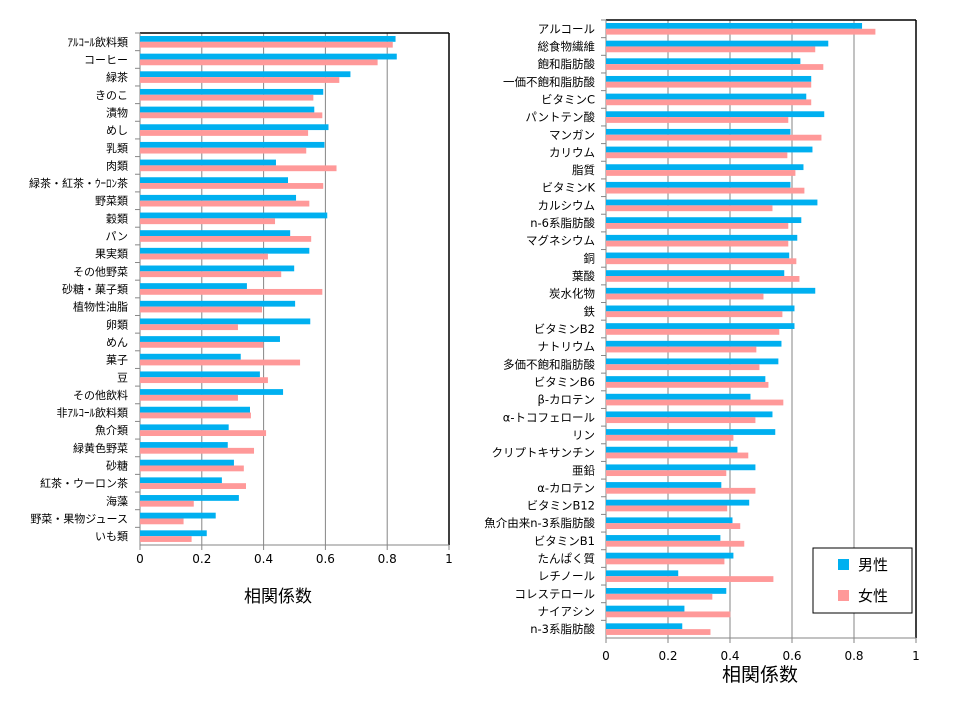 The height and width of the screenshot is (720, 960). I want to click on category-label: 非ｱﾙｺｰﾙ飲料類, so click(93, 413).